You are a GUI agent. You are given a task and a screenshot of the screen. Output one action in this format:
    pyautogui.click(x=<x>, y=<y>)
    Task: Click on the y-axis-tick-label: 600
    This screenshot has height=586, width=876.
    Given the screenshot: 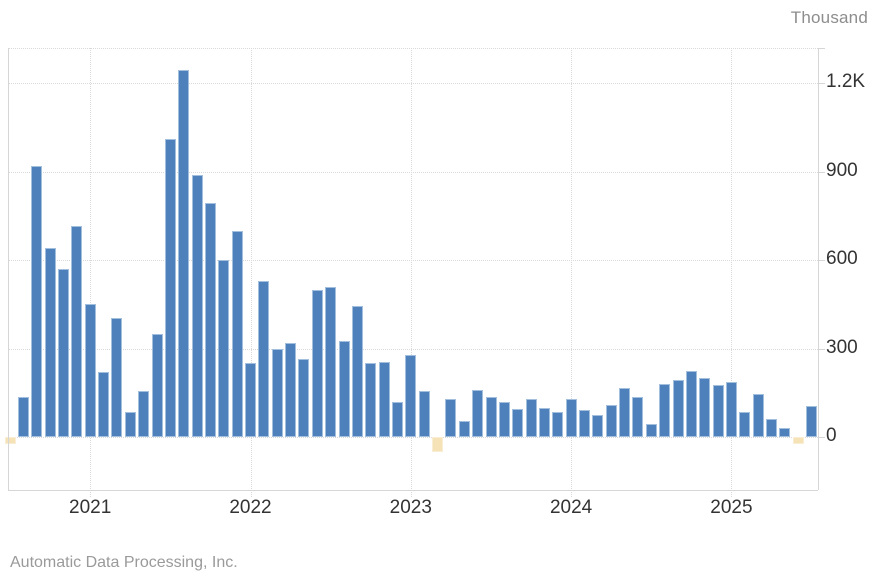 What is the action you would take?
    pyautogui.click(x=842, y=259)
    